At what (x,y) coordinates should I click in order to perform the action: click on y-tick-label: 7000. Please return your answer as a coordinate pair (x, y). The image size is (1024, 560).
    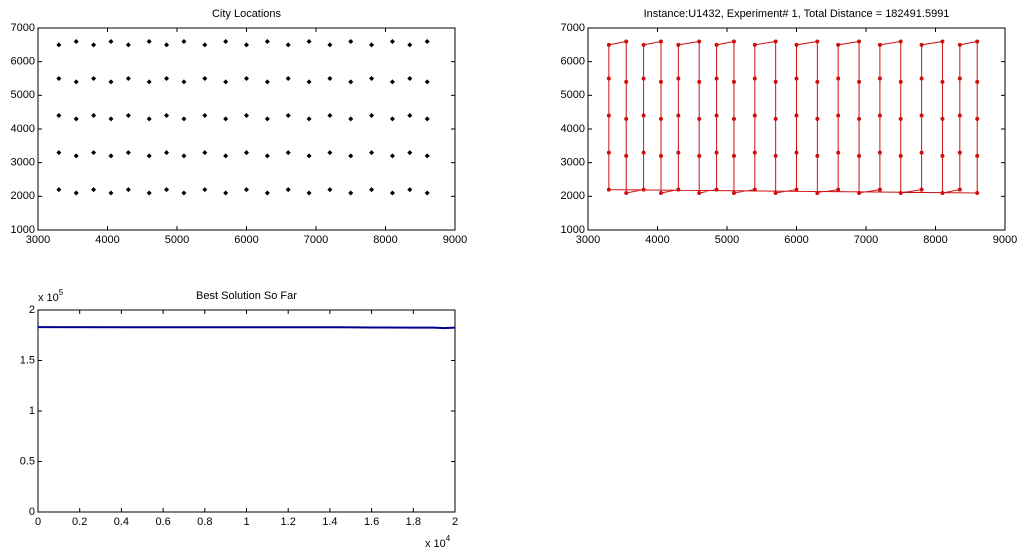
    Looking at the image, I should click on (23, 28).